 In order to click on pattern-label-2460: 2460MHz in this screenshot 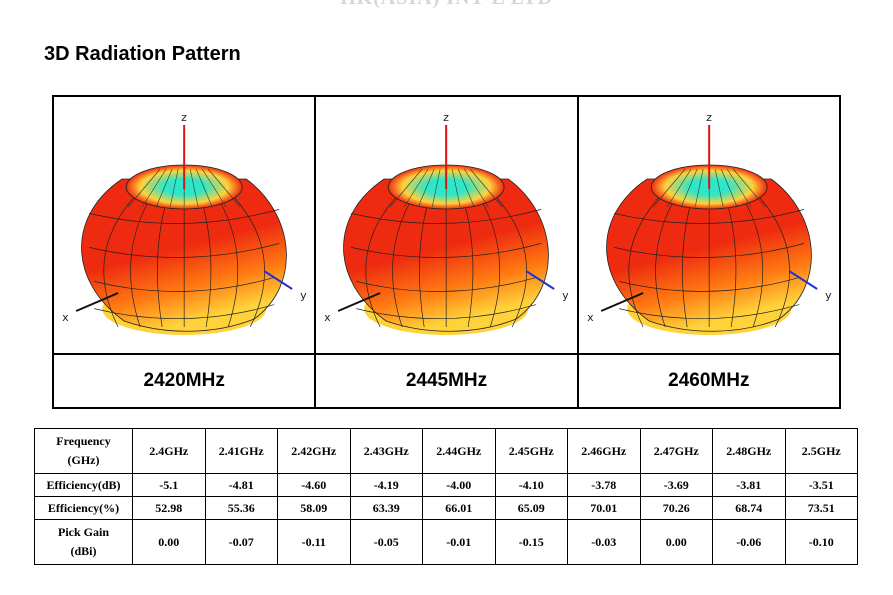, I will do `click(709, 380)`.